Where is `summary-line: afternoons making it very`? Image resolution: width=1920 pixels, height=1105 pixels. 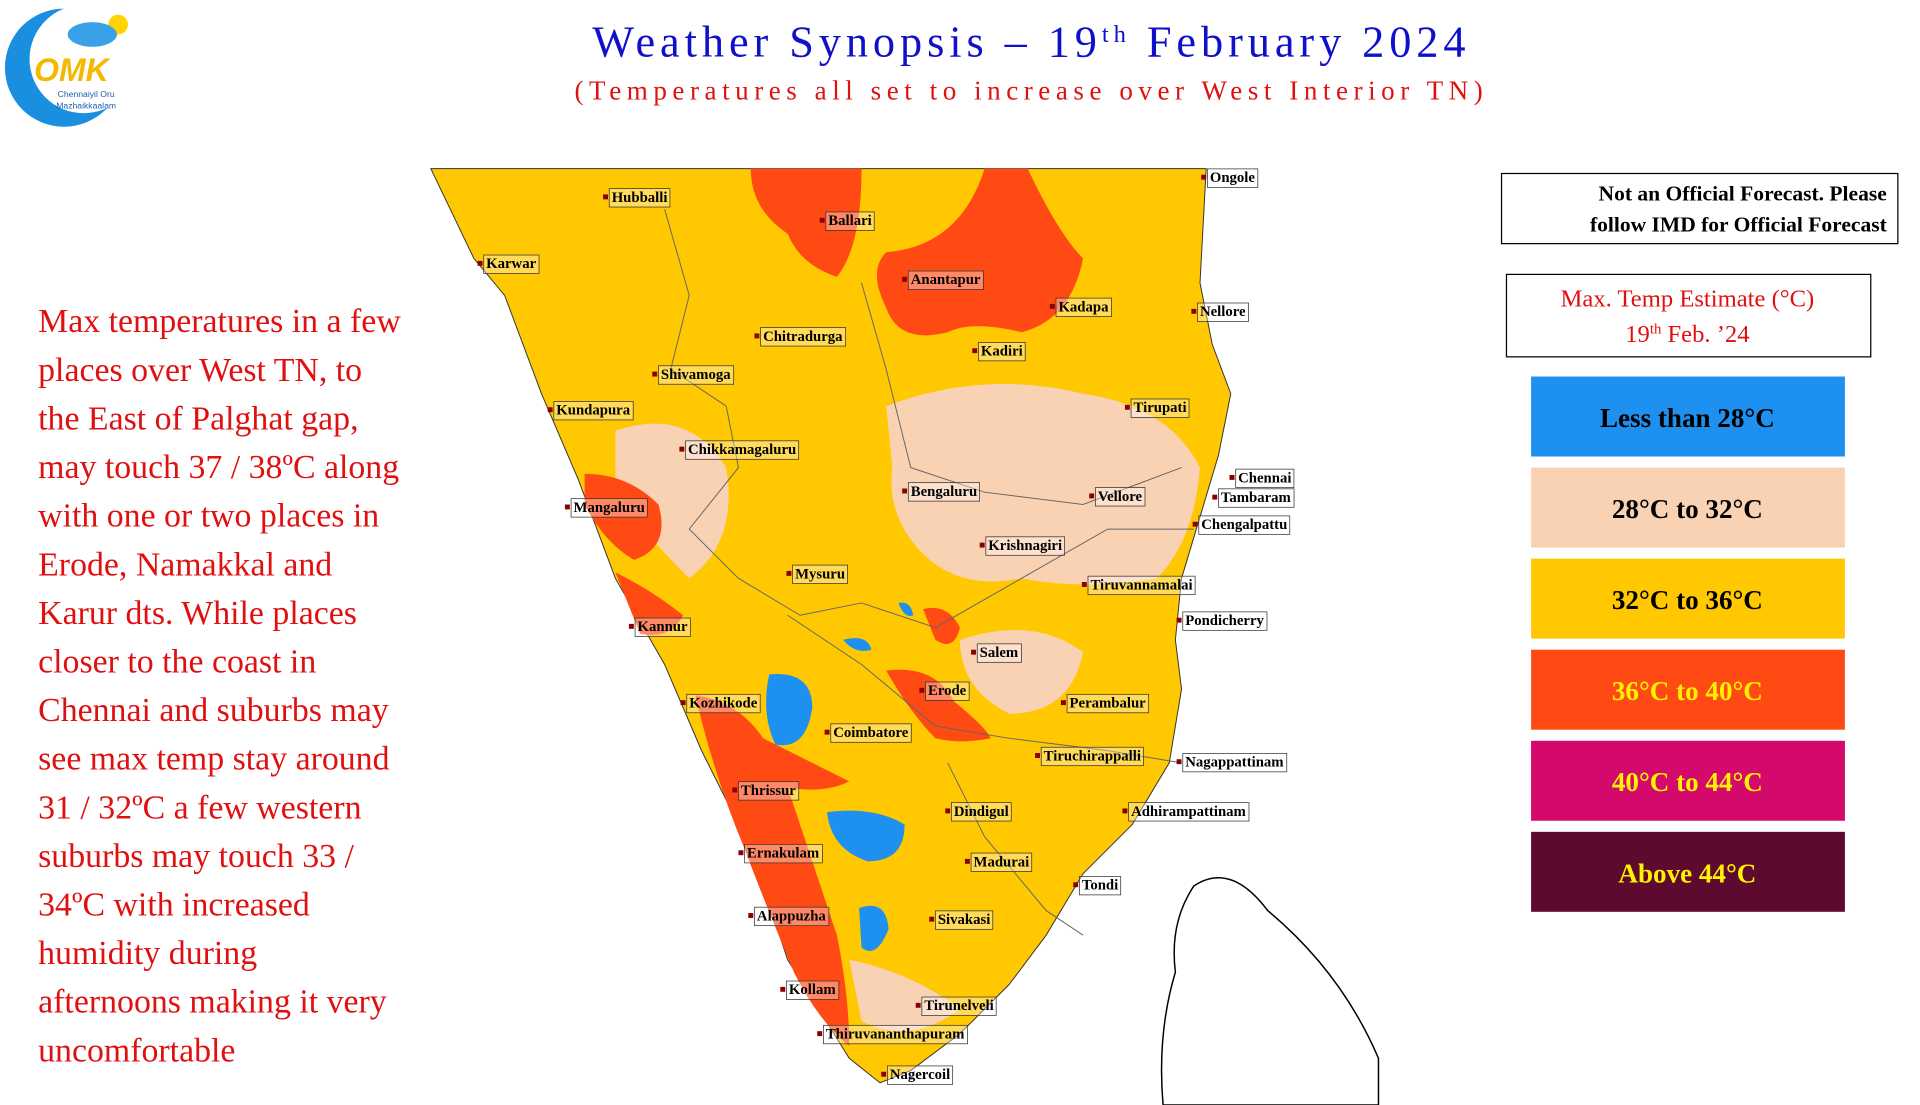 summary-line: afternoons making it very is located at coordinates (212, 1002).